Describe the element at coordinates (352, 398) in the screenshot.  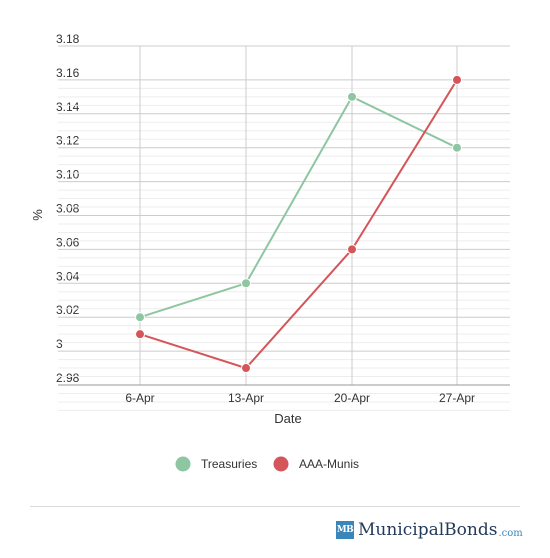
I see `x-tick-label: 20-Apr` at that location.